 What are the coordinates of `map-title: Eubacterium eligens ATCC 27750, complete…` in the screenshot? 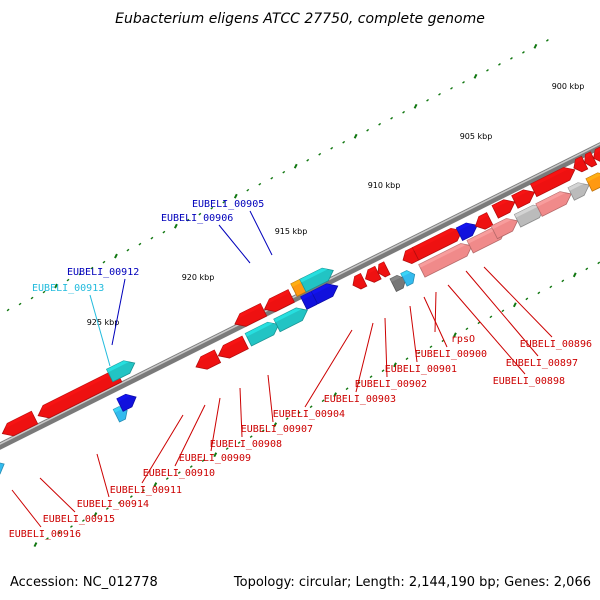 It's located at (300, 19).